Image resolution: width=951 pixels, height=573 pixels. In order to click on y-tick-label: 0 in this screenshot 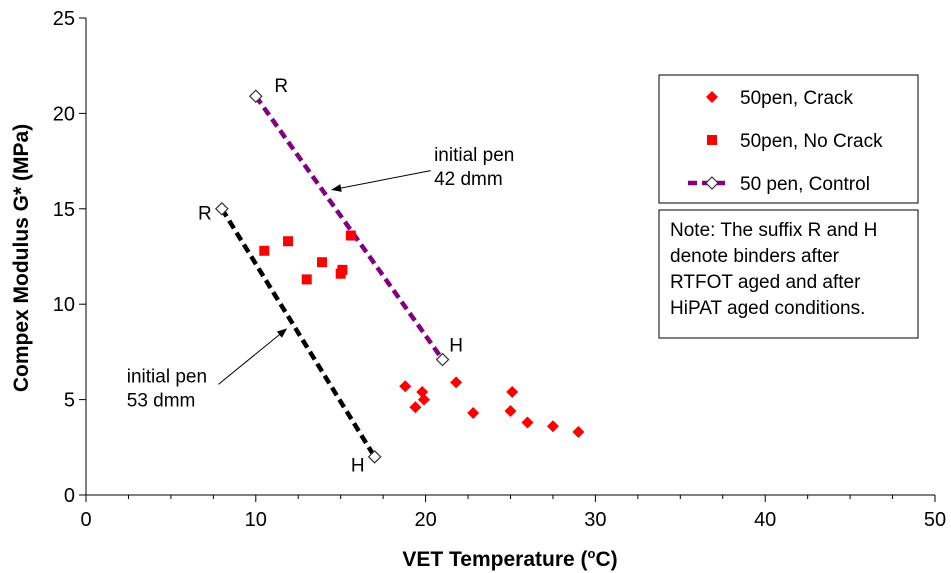, I will do `click(69, 496)`.